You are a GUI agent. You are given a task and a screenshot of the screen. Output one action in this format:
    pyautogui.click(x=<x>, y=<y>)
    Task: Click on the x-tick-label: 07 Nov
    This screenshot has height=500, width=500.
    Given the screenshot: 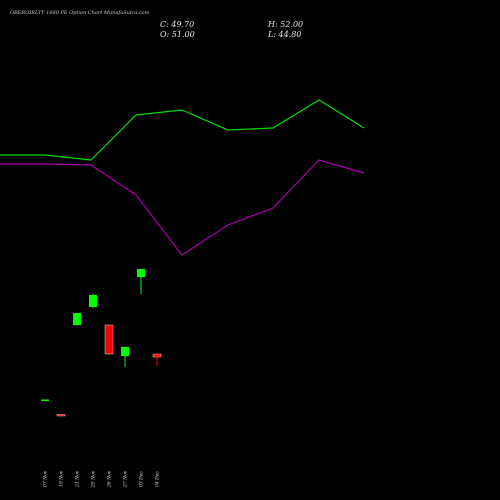 What is the action you would take?
    pyautogui.click(x=46, y=478)
    